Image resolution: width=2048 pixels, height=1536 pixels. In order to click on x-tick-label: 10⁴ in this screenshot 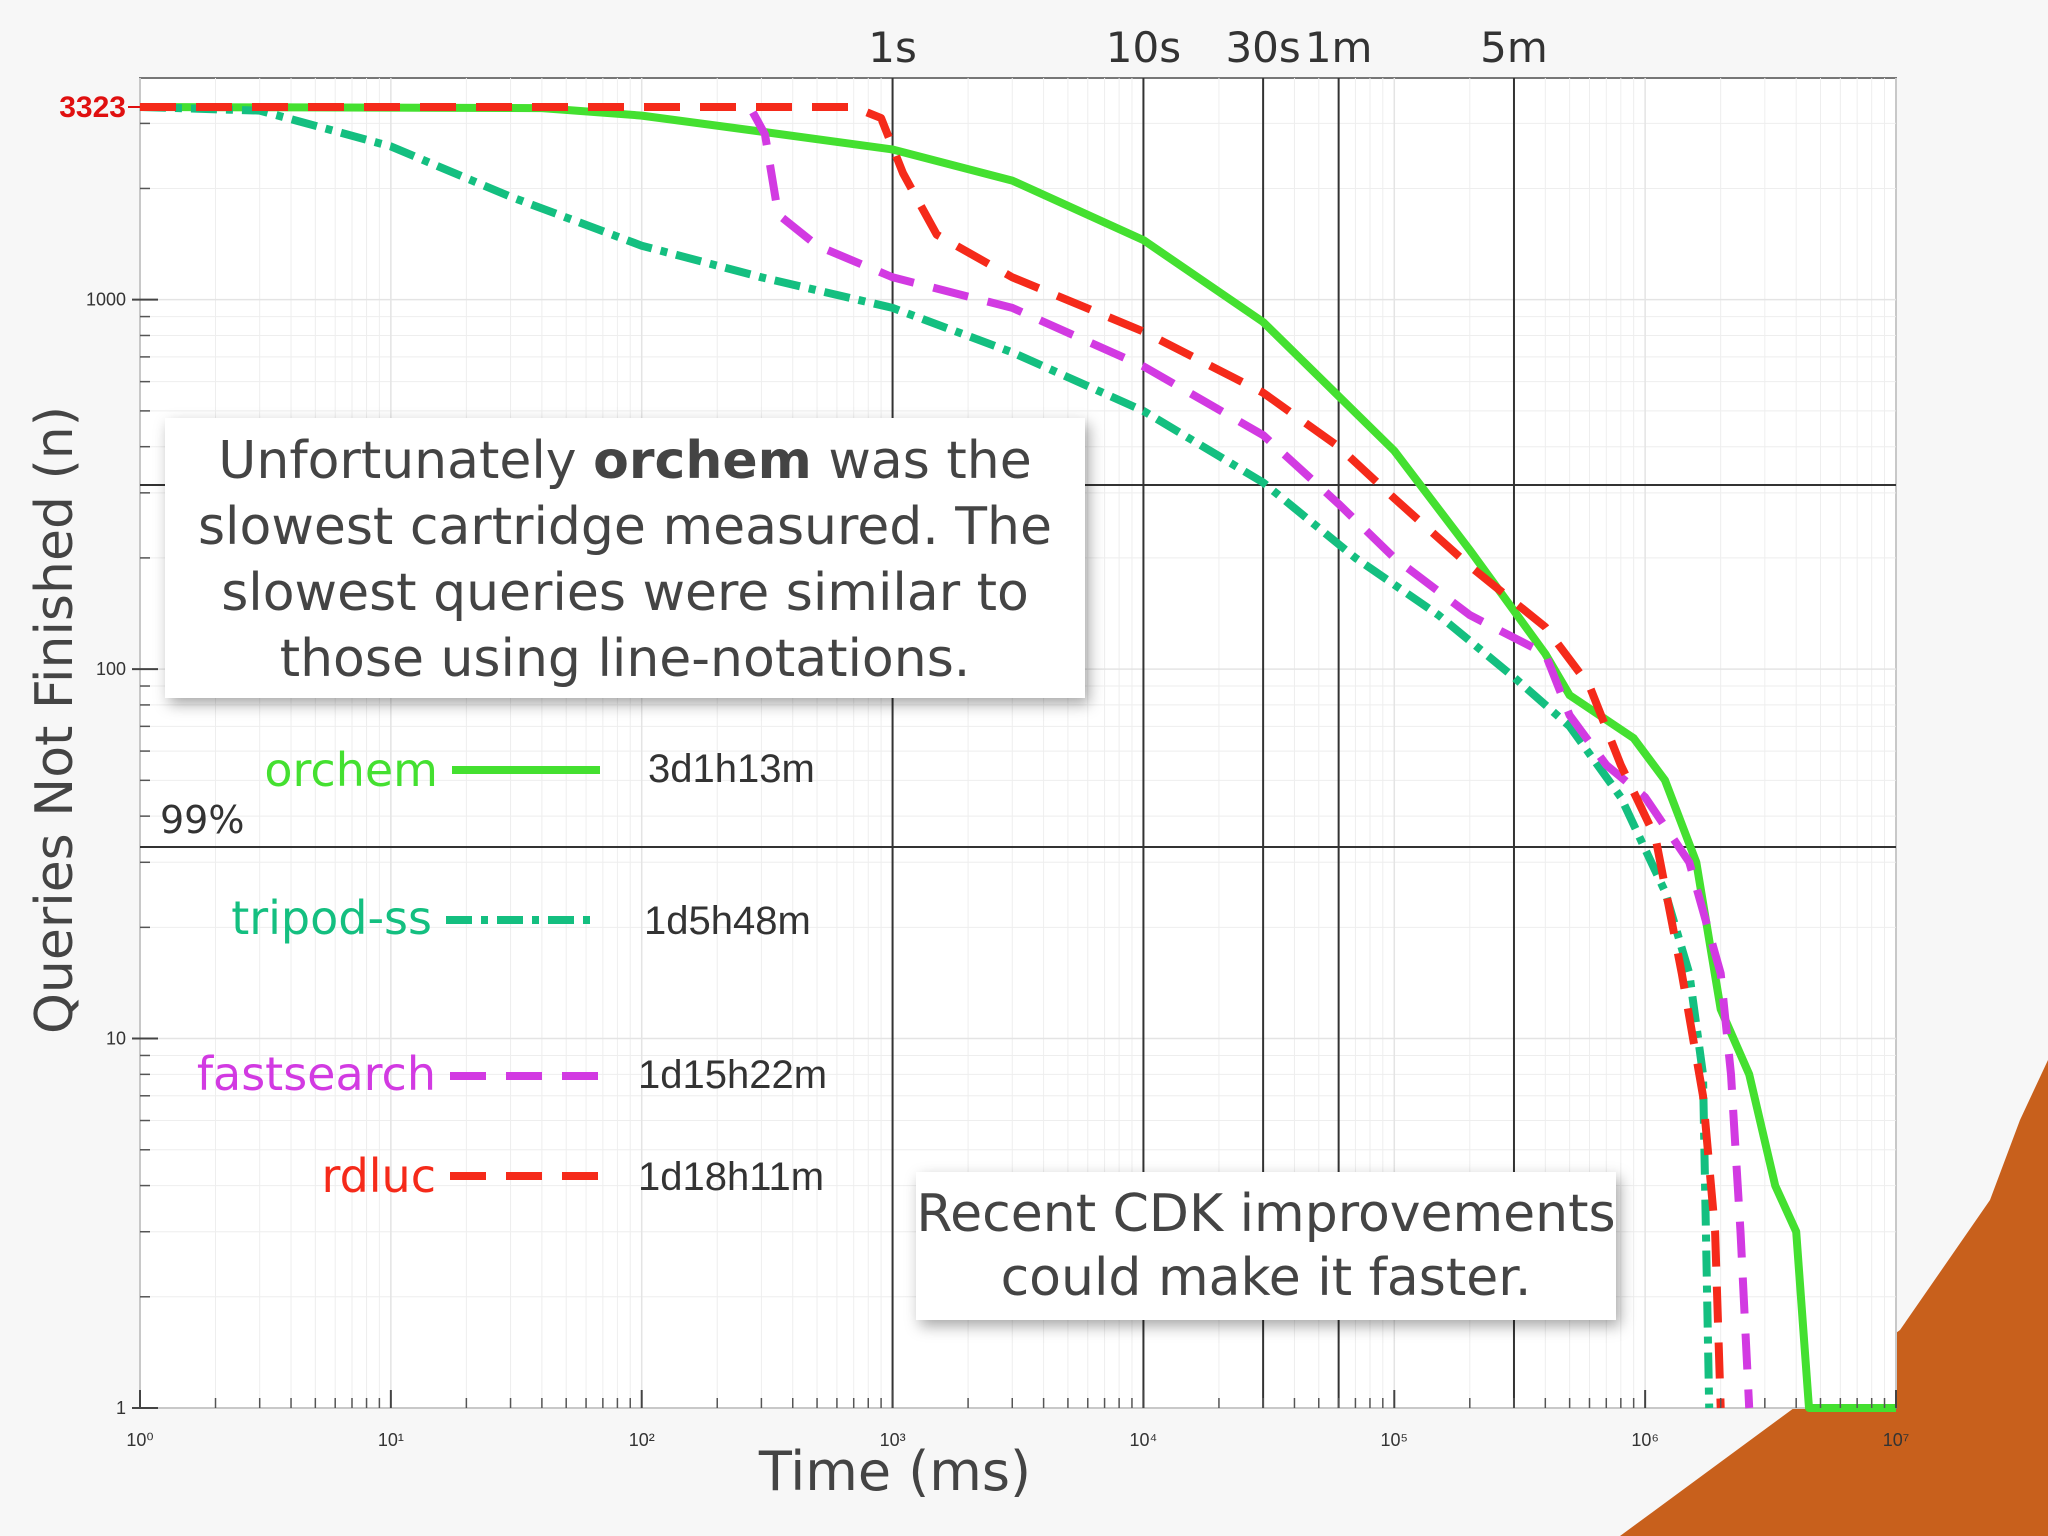, I will do `click(1144, 1440)`.